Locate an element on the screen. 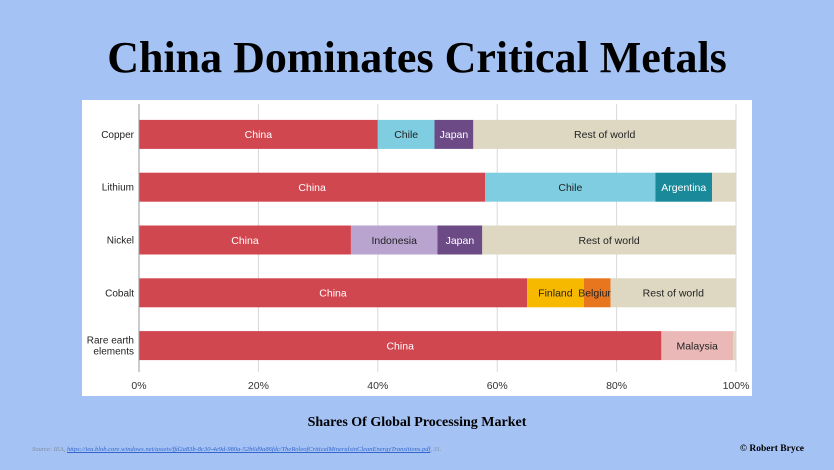  x-tick-label: 20% is located at coordinates (258, 386).